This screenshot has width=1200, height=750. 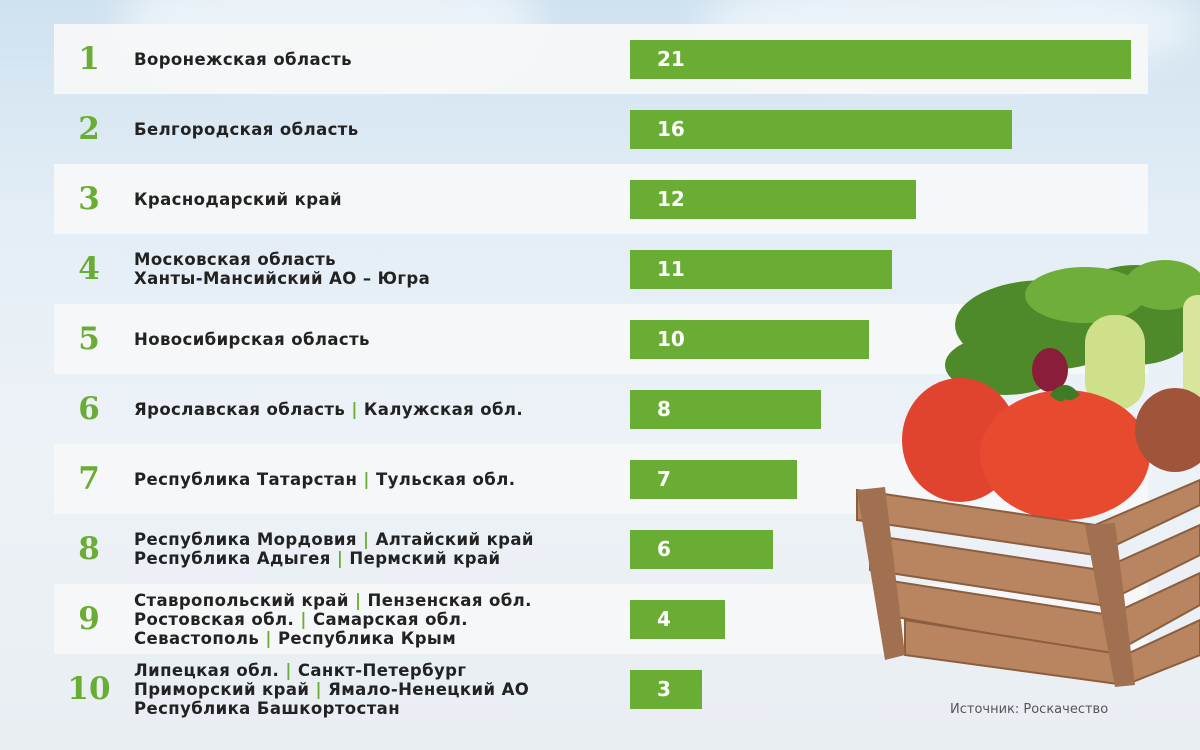 I want to click on bar-value-label: 3, so click(x=664, y=689).